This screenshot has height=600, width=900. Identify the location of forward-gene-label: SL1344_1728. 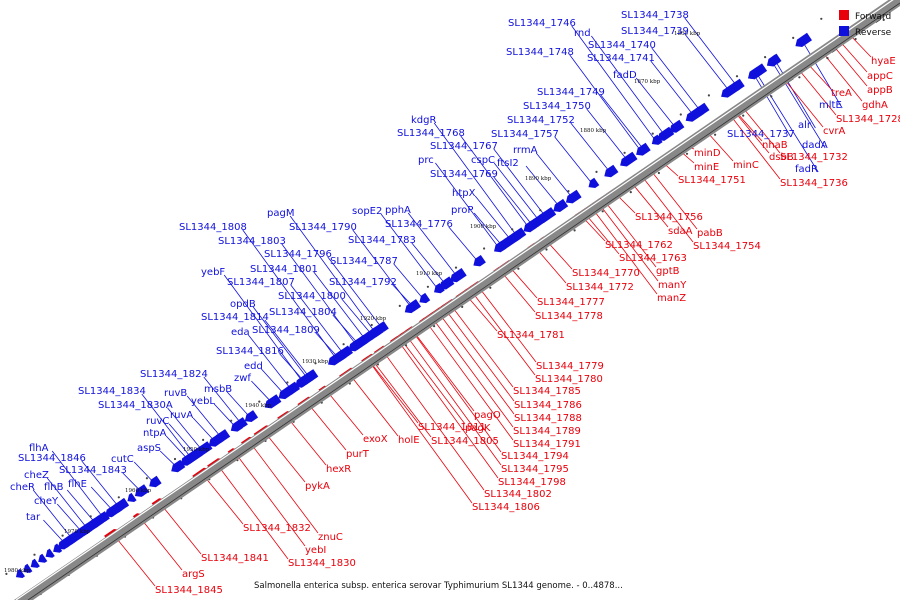
(868, 119).